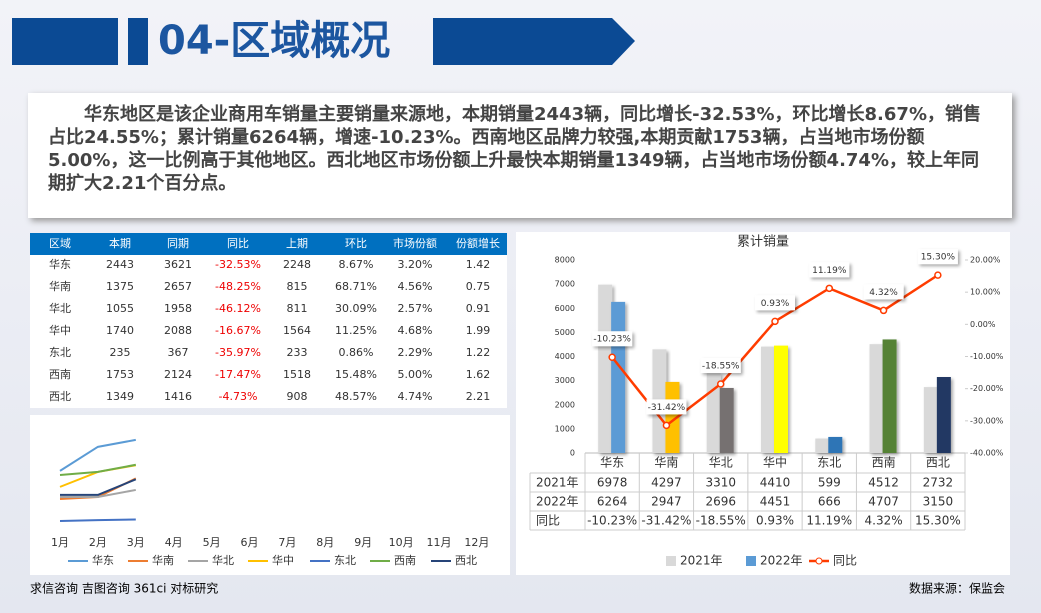 The width and height of the screenshot is (1041, 613). What do you see at coordinates (548, 521) in the screenshot?
I see `table-row-label: 同比` at bounding box center [548, 521].